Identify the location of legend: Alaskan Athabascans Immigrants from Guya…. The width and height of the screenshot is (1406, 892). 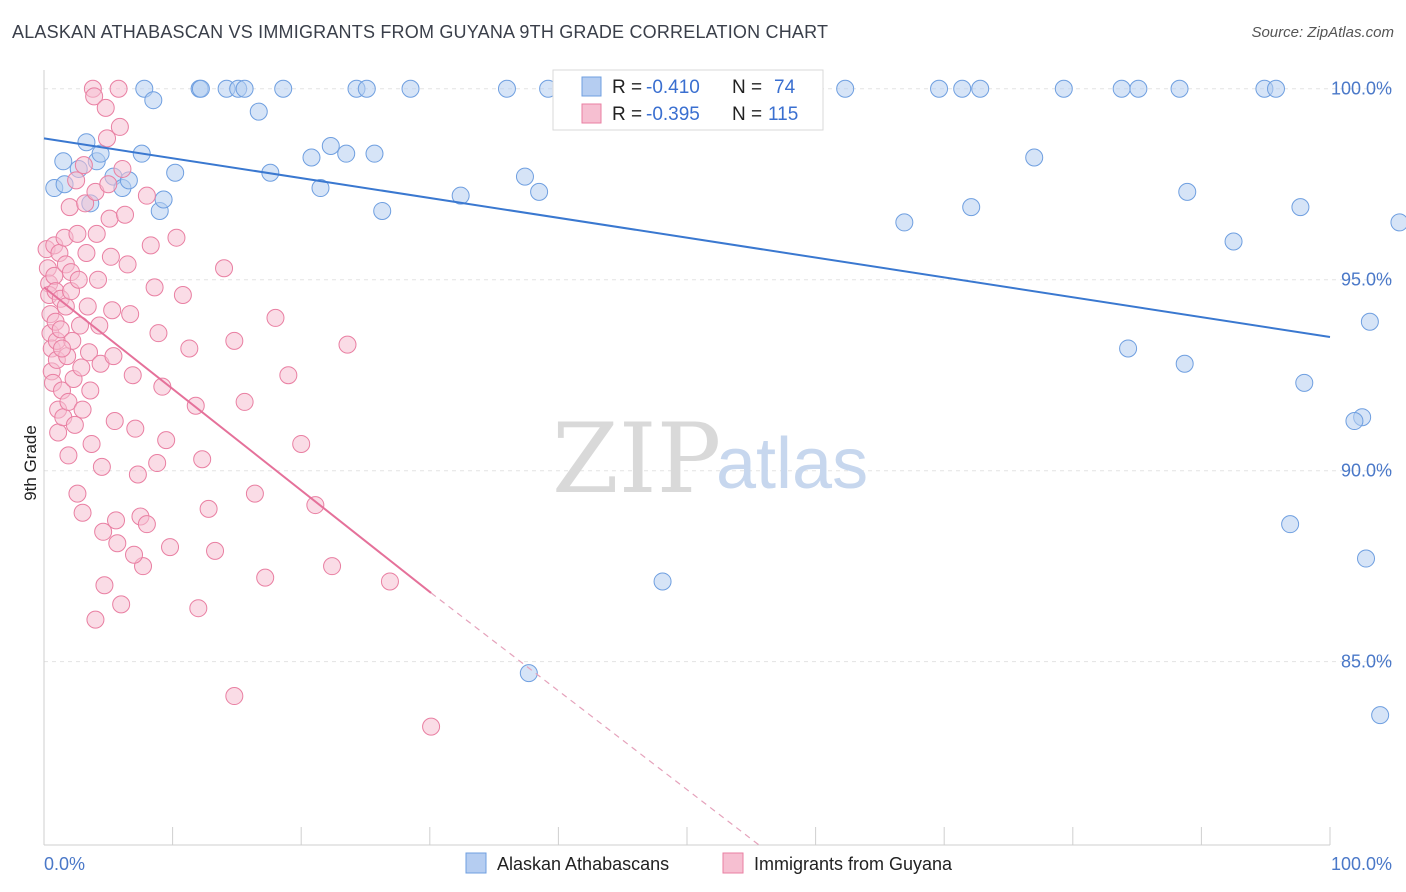
(709, 863).